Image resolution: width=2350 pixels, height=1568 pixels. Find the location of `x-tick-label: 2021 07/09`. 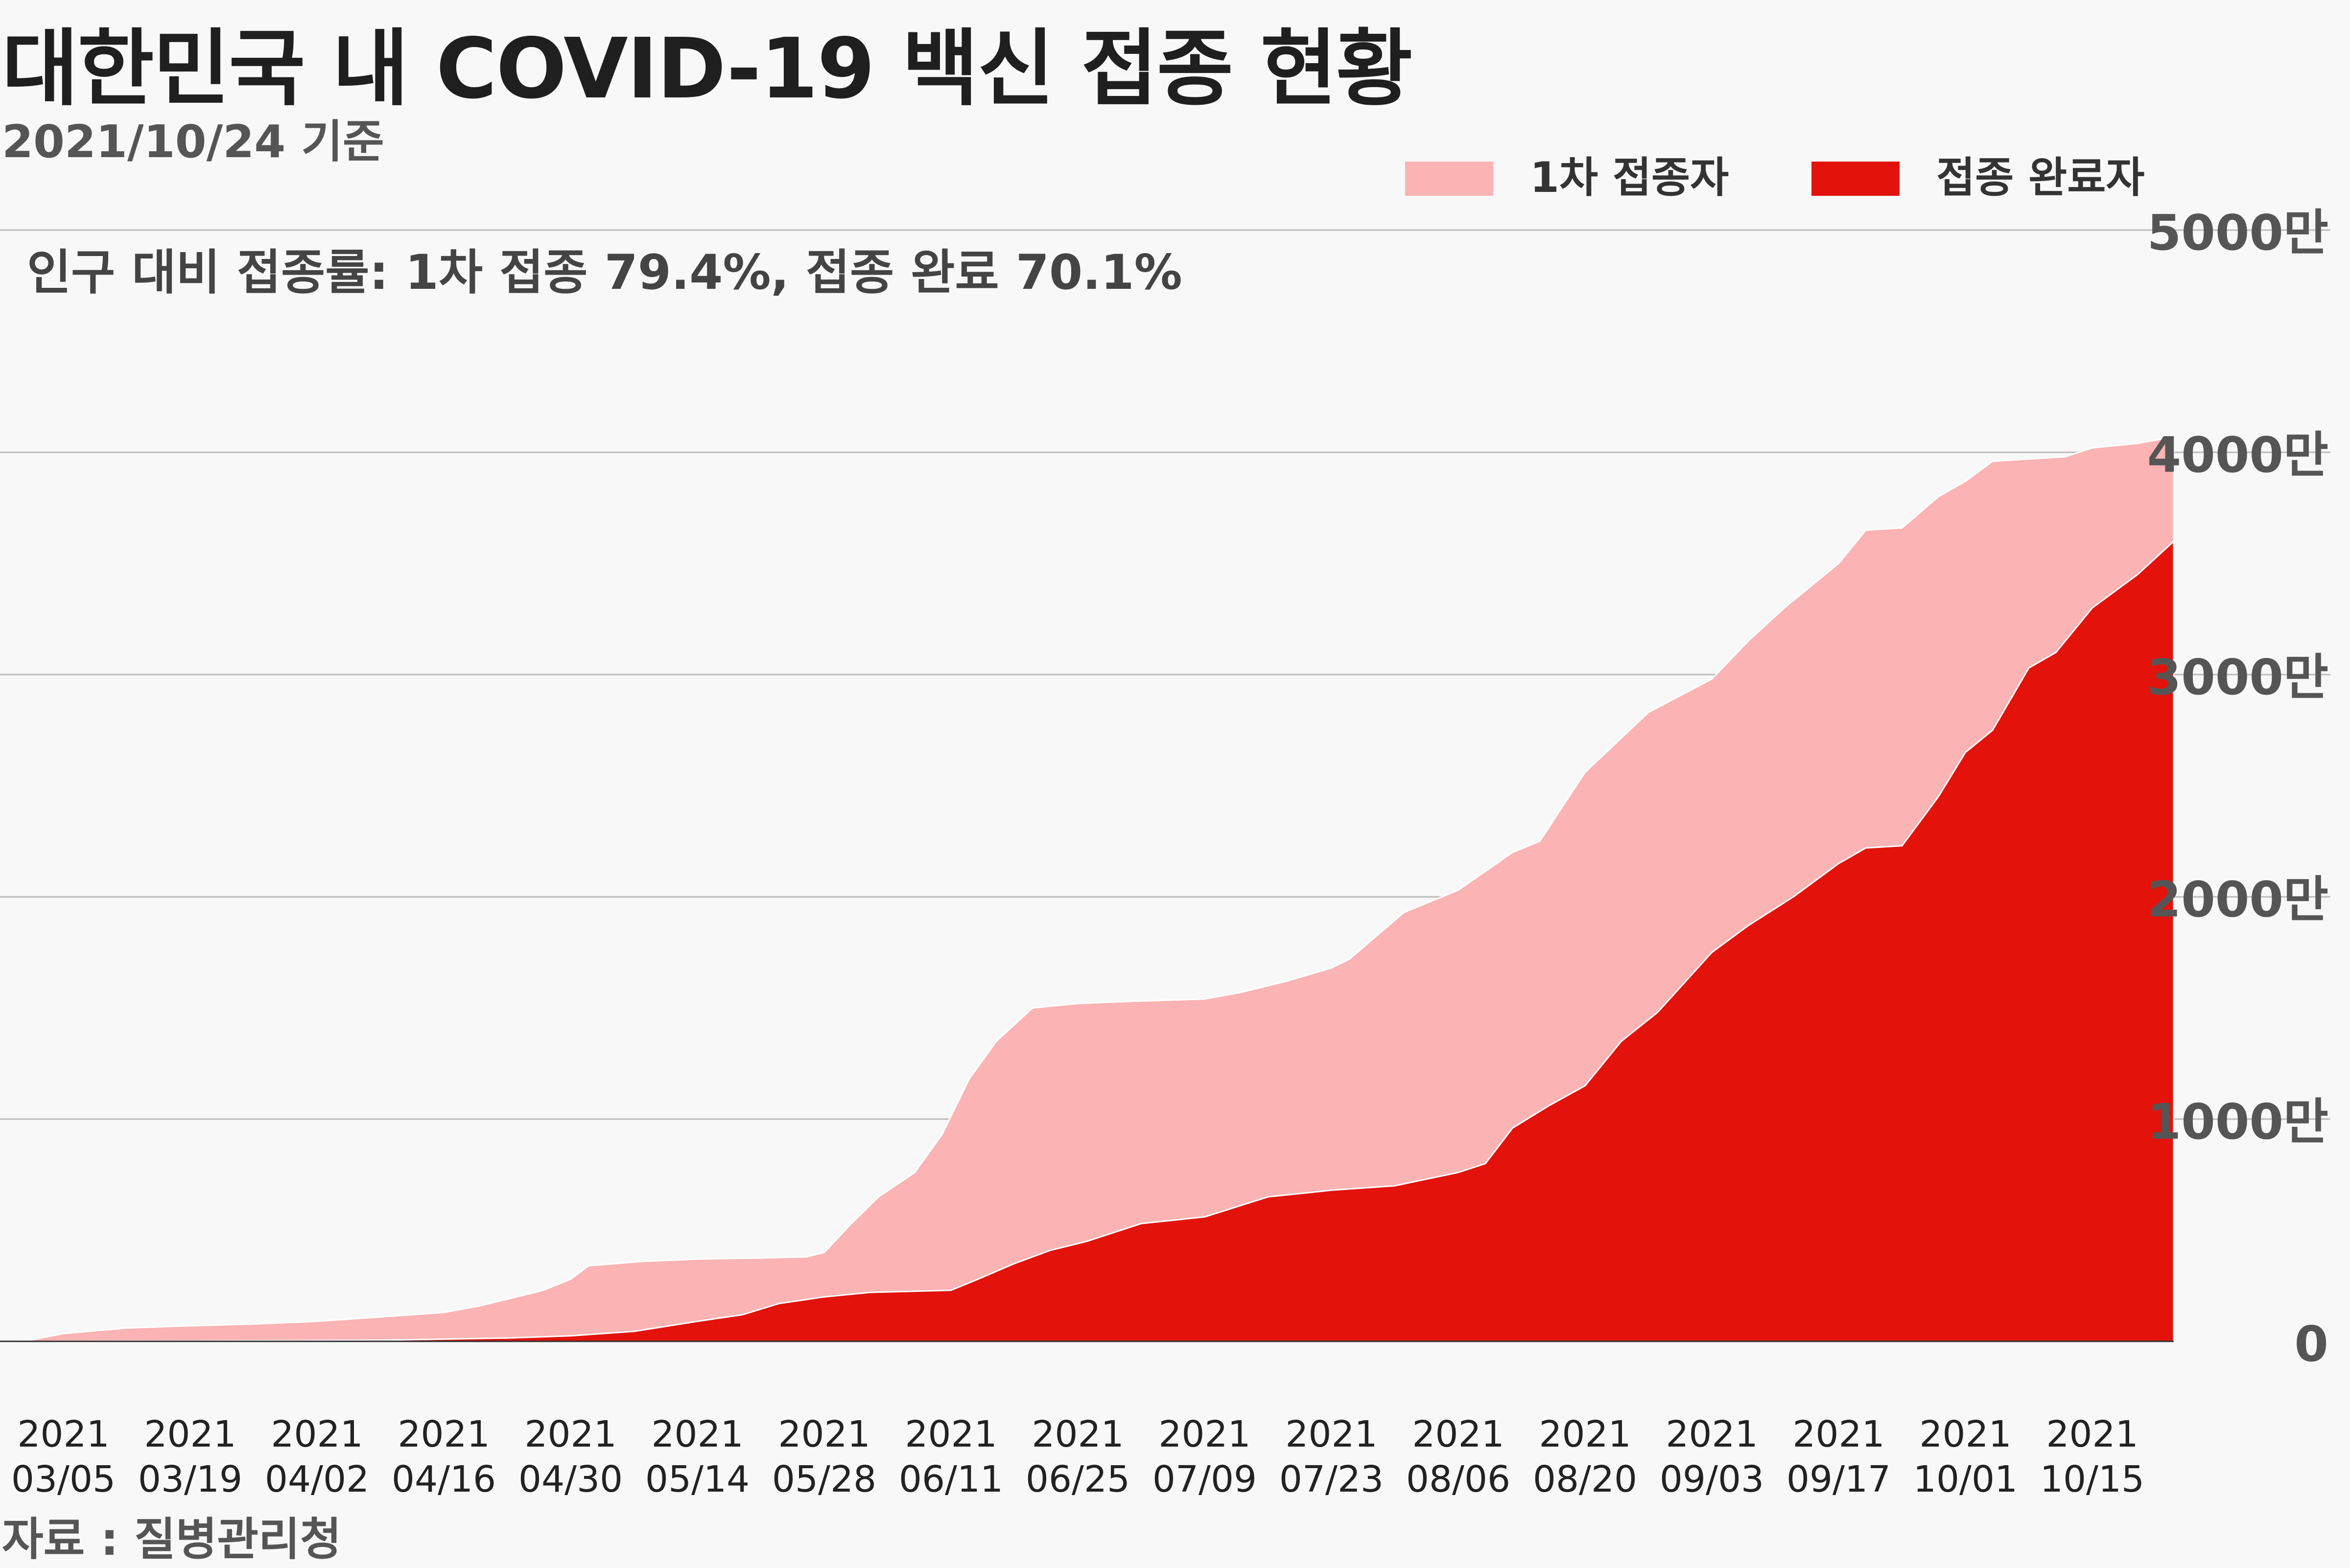

x-tick-label: 2021 07/09 is located at coordinates (1204, 1456).